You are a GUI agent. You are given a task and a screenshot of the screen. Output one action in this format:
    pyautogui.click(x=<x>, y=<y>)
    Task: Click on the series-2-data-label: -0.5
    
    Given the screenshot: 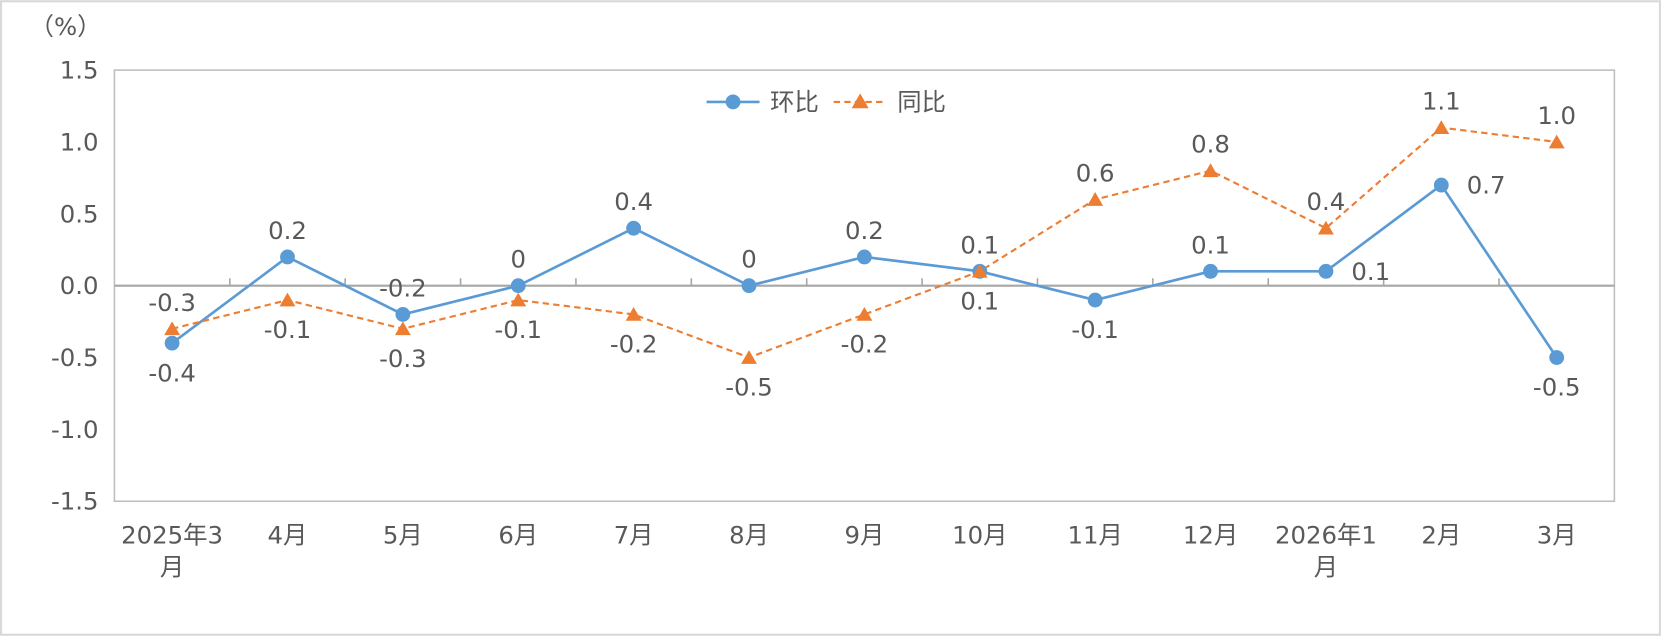 What is the action you would take?
    pyautogui.click(x=749, y=387)
    